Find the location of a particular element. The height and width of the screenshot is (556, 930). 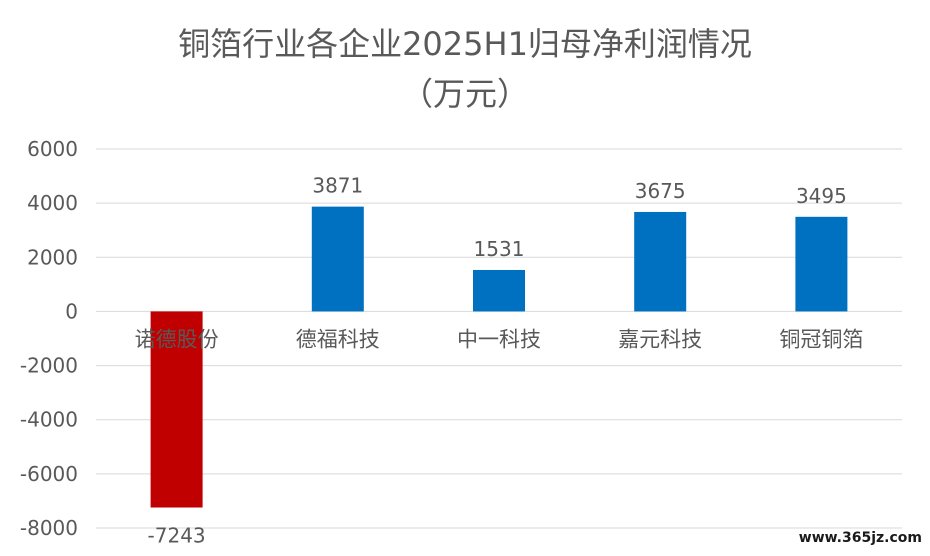

watermark: www.365jz.com is located at coordinates (860, 538).